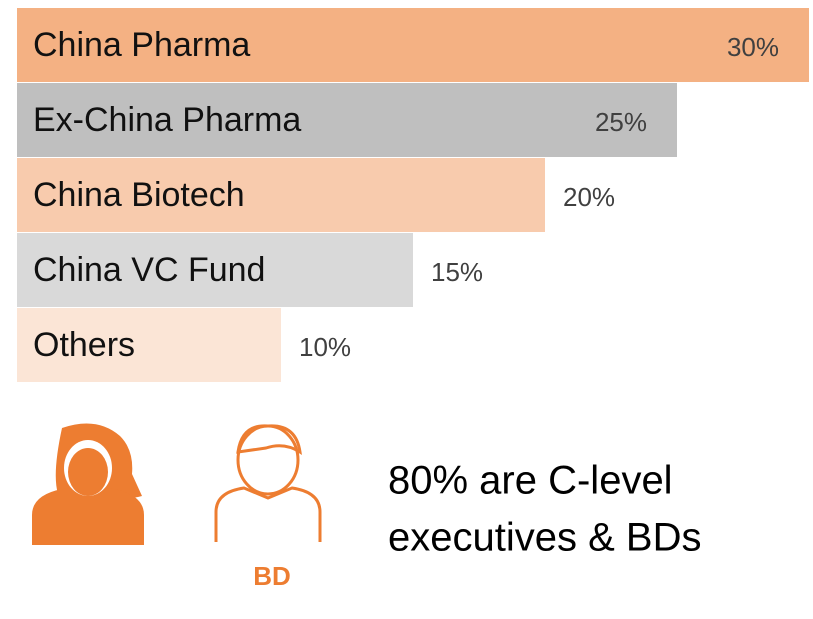 This screenshot has width=813, height=619. I want to click on annotation: 80% are C-level, so click(530, 481).